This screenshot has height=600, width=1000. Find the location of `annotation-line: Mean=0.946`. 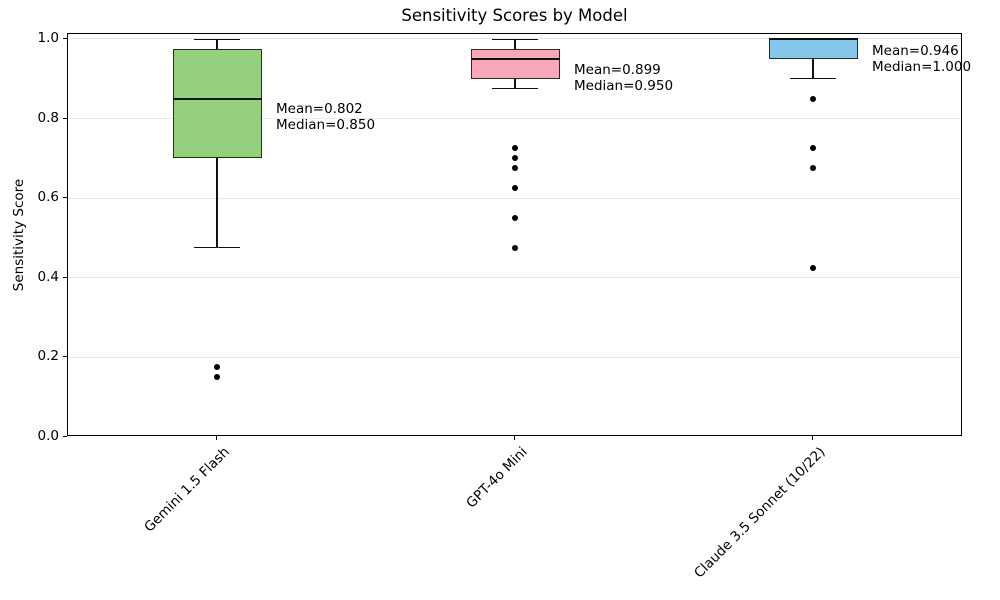

annotation-line: Mean=0.946 is located at coordinates (915, 51).